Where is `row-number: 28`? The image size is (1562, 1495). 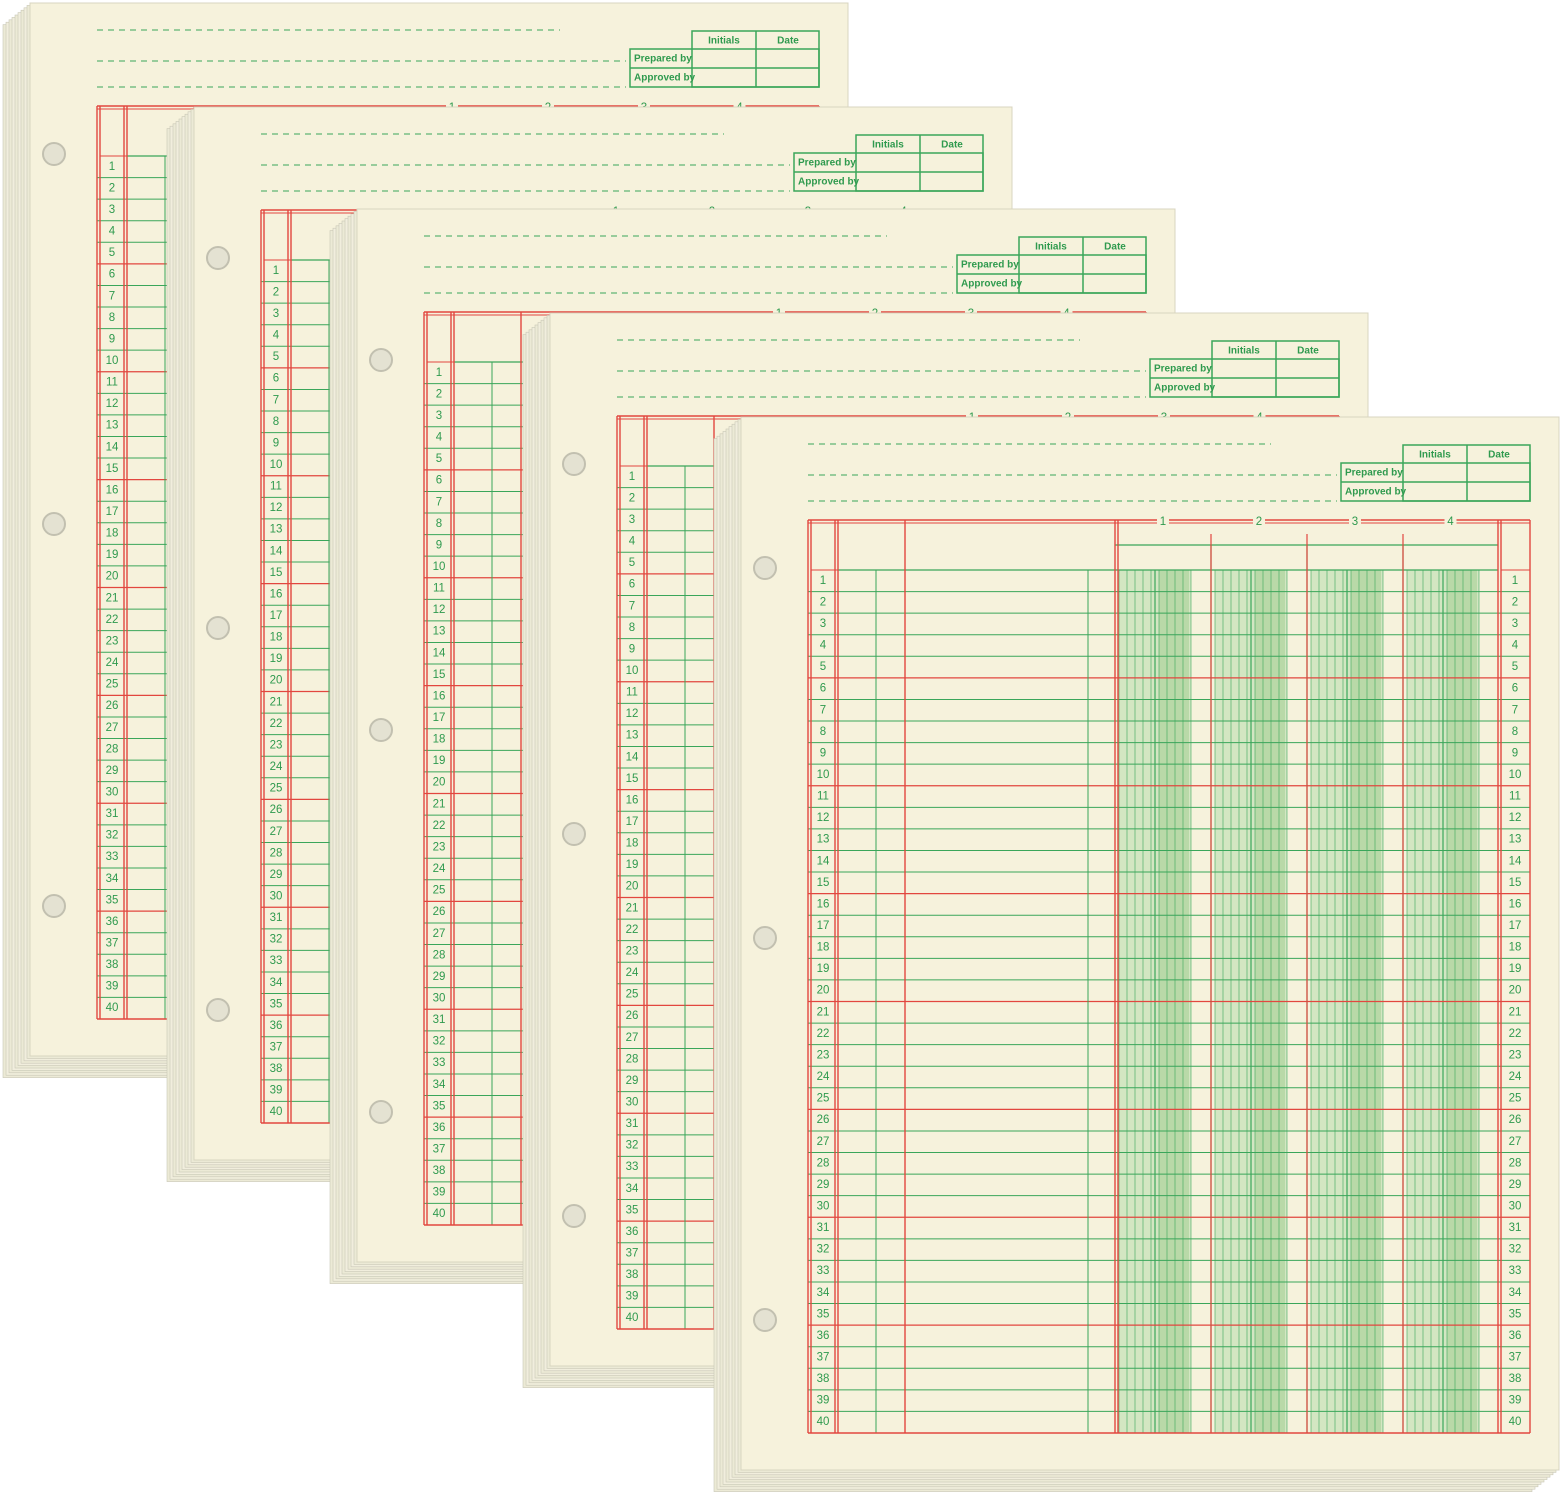
row-number: 28 is located at coordinates (112, 749).